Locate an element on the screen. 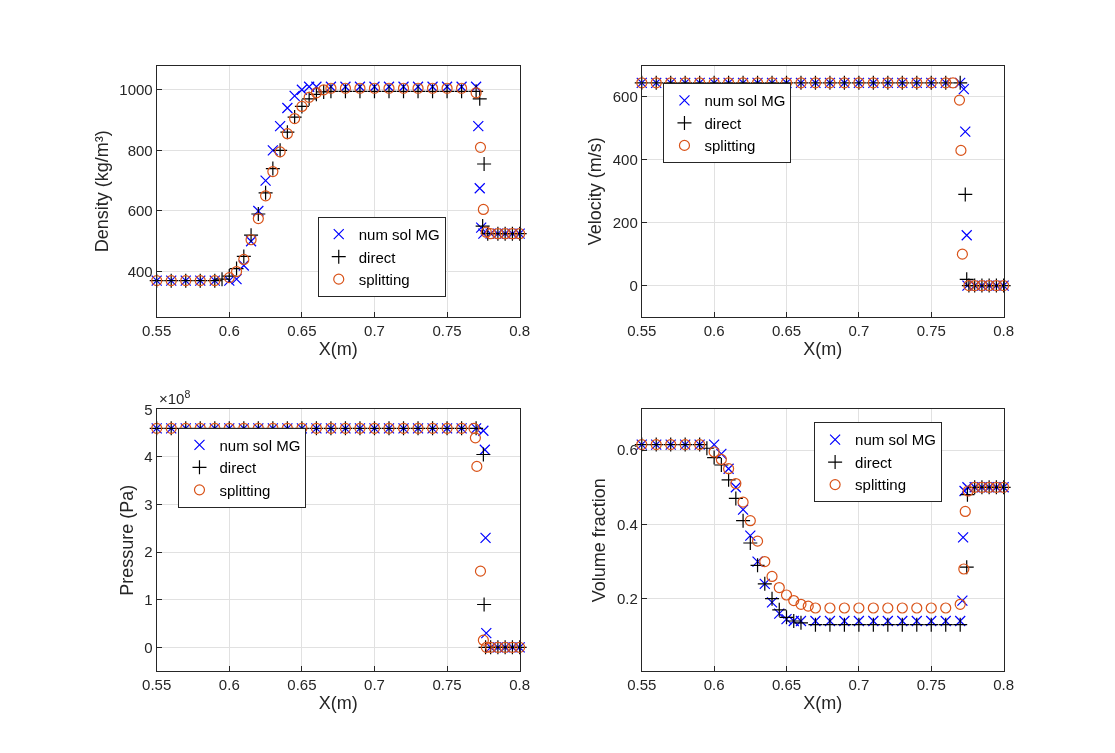 The width and height of the screenshot is (1115, 753). y-tick-label: 600 is located at coordinates (625, 97).